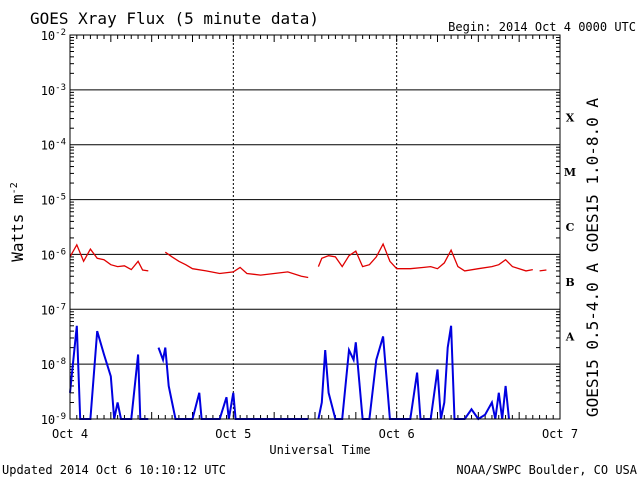 The image size is (640, 480). I want to click on x-tick-label: Oct 7, so click(560, 434).